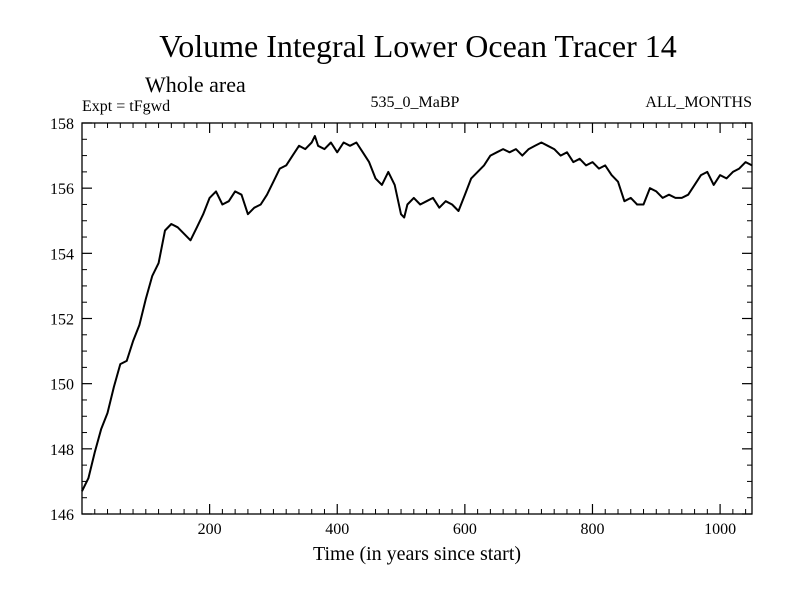  What do you see at coordinates (62, 450) in the screenshot?
I see `y-tick-label: 148` at bounding box center [62, 450].